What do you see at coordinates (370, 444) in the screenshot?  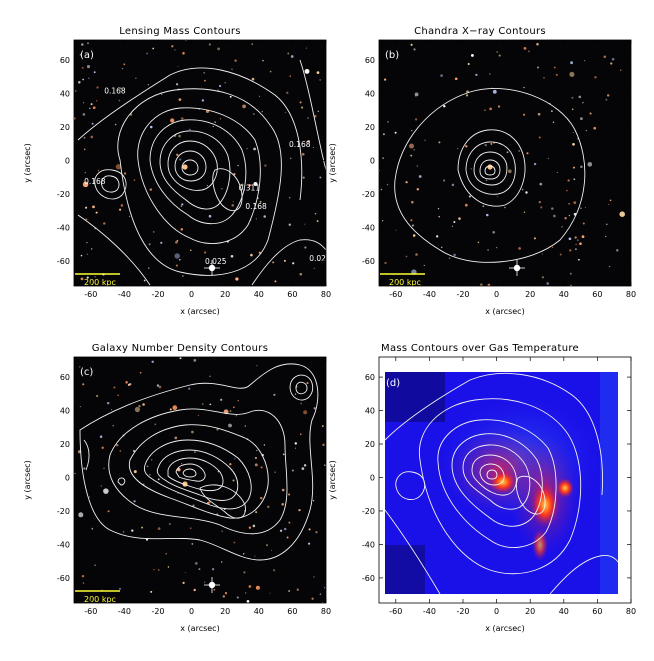 I see `y-tick-label: 20` at bounding box center [370, 444].